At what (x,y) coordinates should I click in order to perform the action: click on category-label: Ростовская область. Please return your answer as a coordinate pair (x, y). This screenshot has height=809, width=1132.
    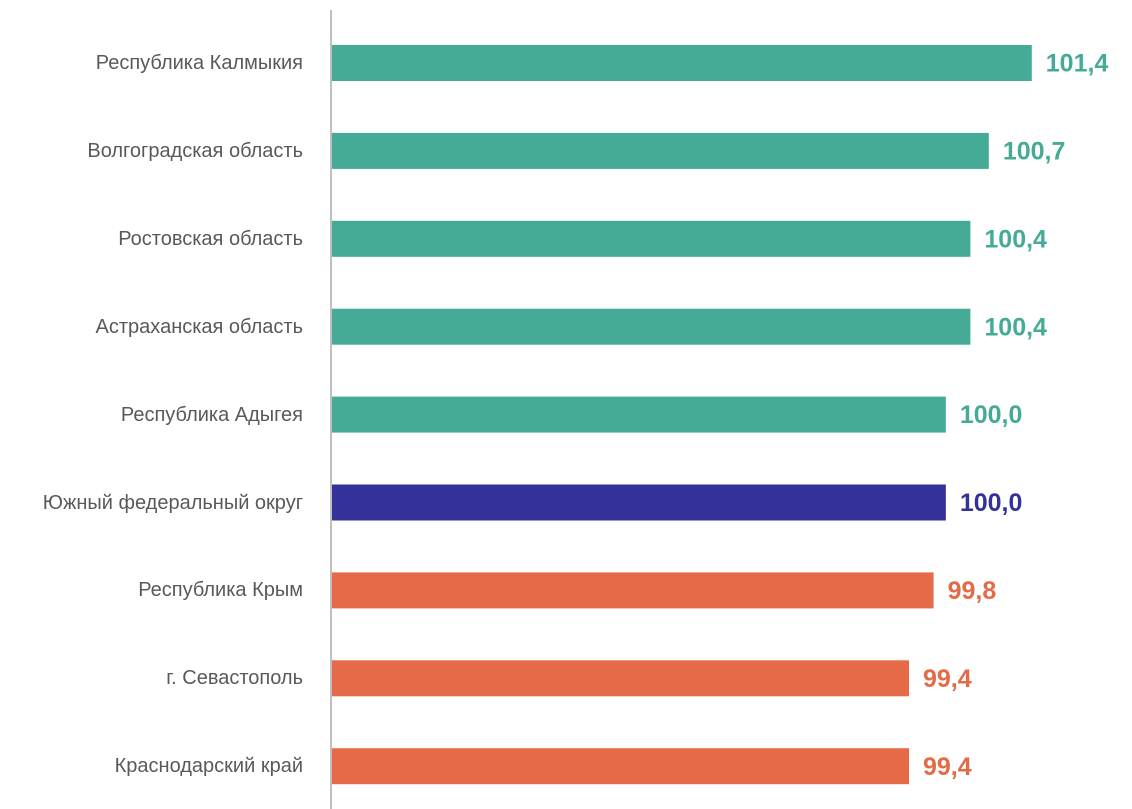
    Looking at the image, I should click on (210, 238).